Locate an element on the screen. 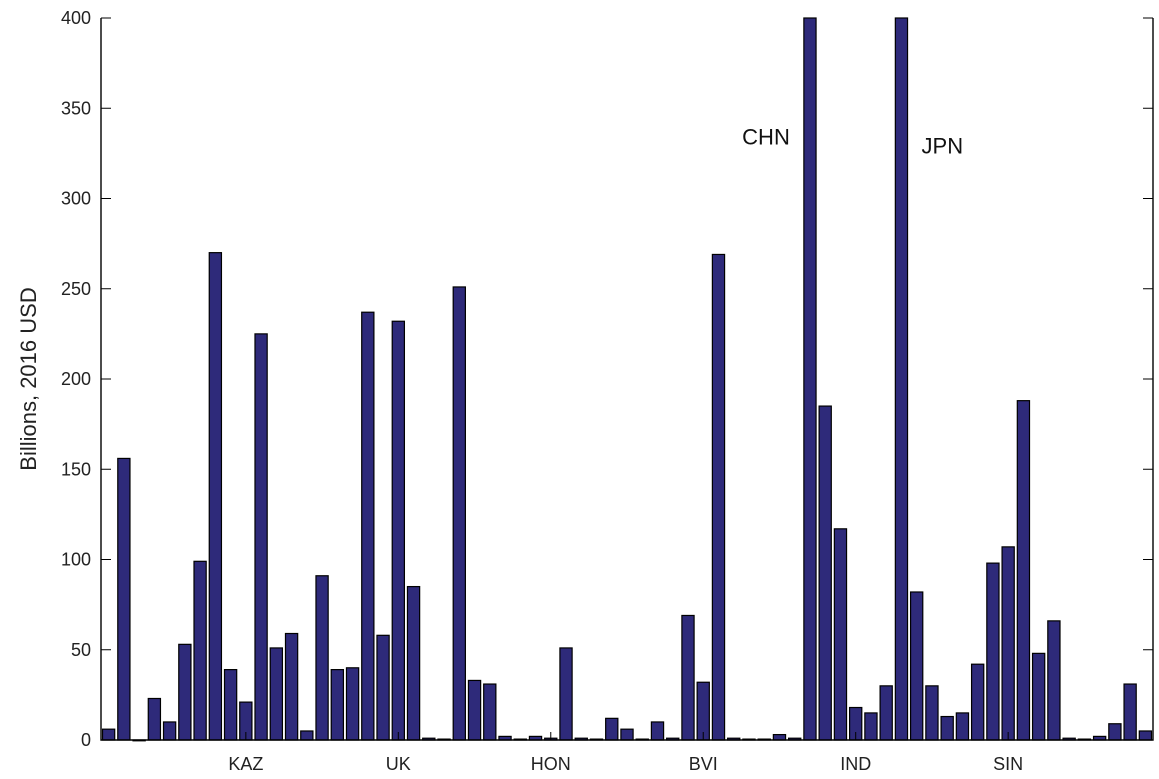 The height and width of the screenshot is (779, 1159). y-axis-label: Billions, 2016 USD is located at coordinates (28, 378).